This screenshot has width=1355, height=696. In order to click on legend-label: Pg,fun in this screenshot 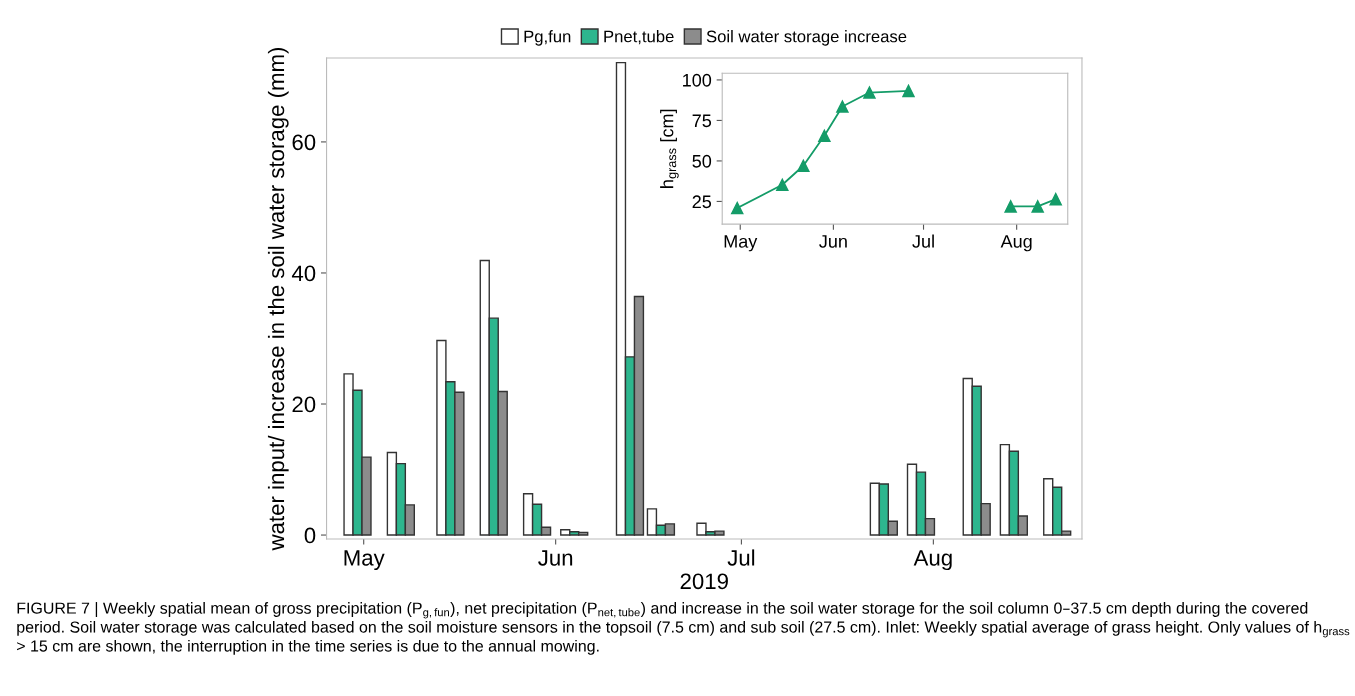, I will do `click(547, 38)`.